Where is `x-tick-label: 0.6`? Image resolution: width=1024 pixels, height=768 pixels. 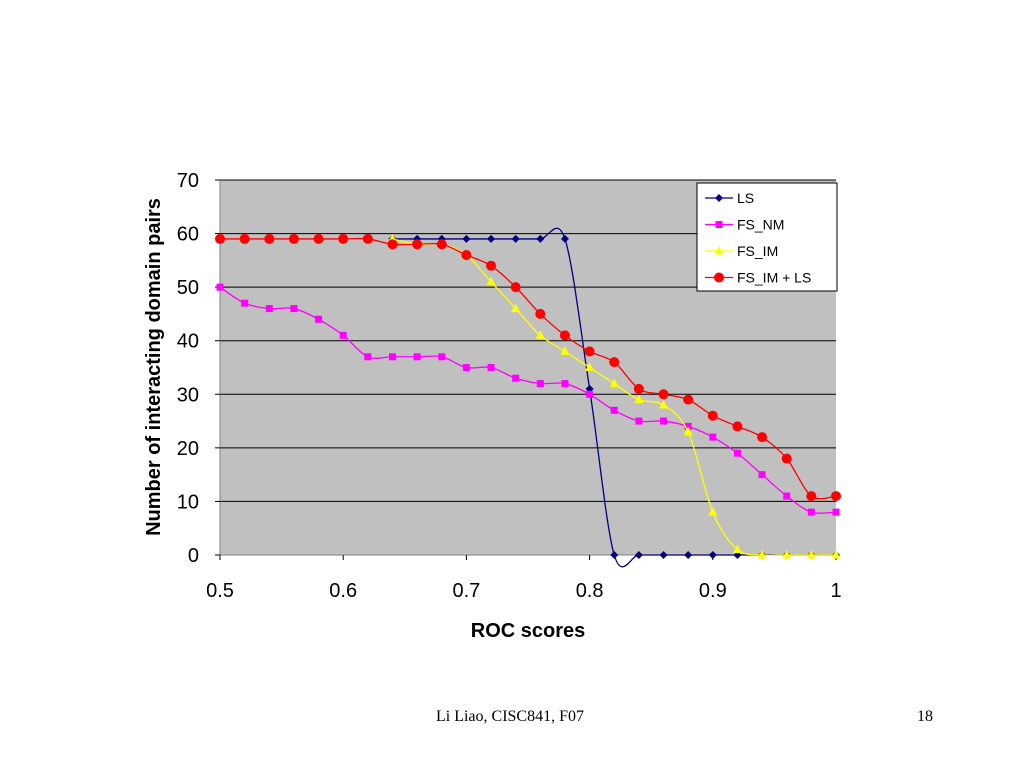 x-tick-label: 0.6 is located at coordinates (343, 591).